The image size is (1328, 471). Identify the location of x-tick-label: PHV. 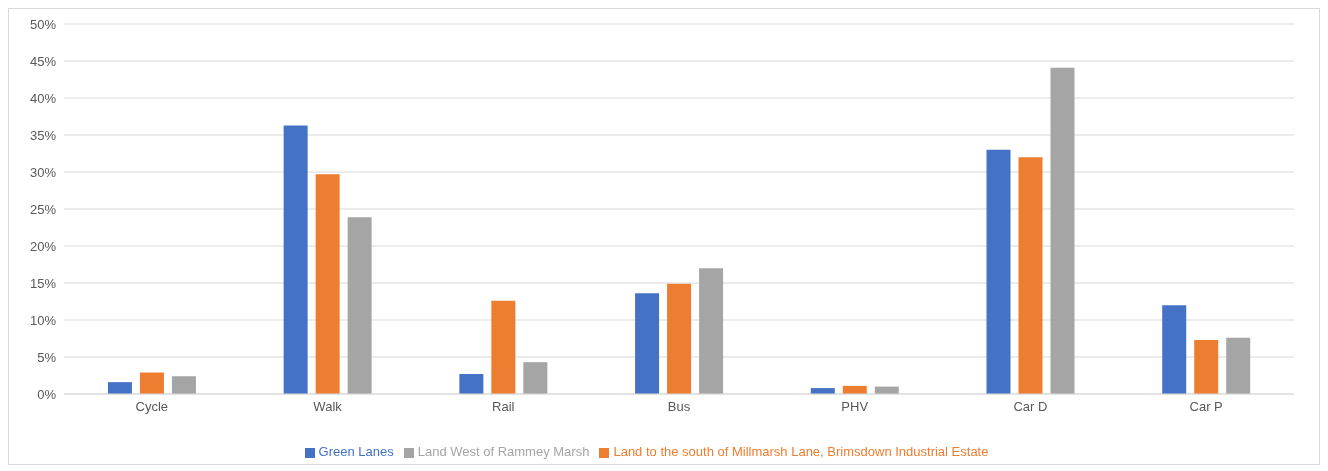
(855, 407).